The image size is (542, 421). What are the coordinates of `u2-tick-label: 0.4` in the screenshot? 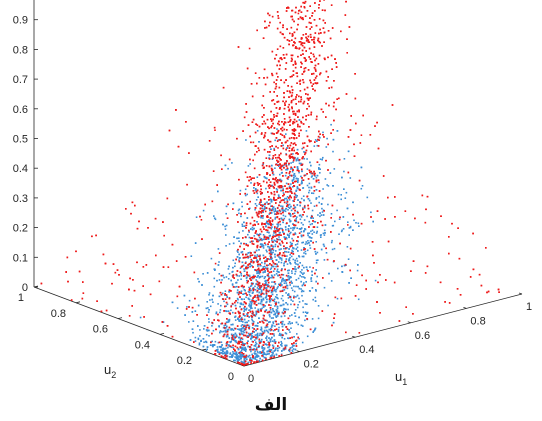 It's located at (142, 345).